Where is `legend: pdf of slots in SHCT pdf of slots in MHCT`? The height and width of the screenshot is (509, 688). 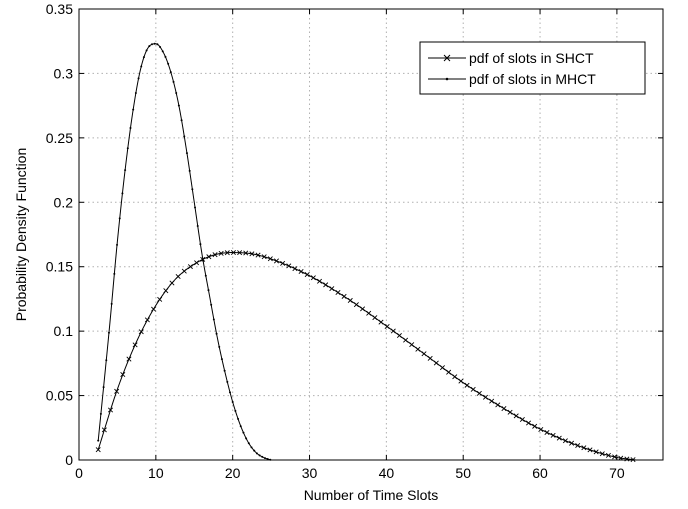 legend: pdf of slots in SHCT pdf of slots in MHCT is located at coordinates (532, 68).